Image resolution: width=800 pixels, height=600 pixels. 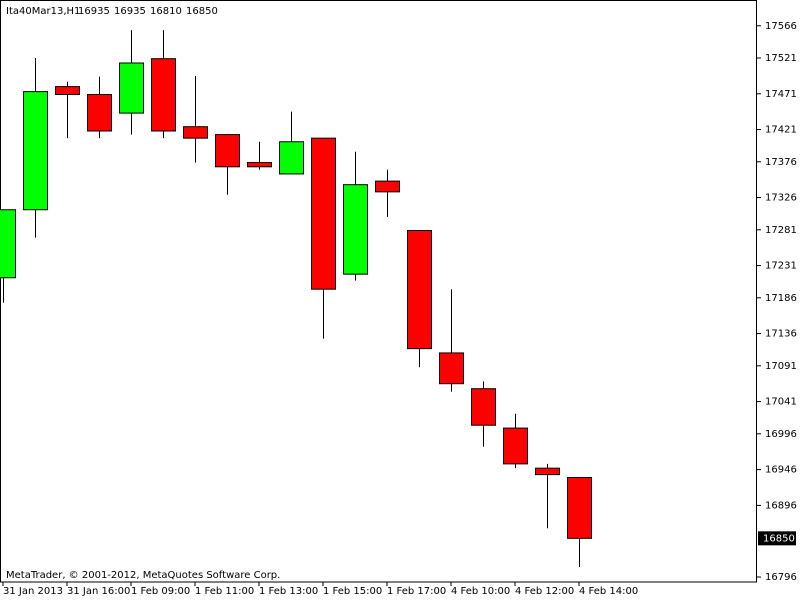 I want to click on x-tick-label: 4 Feb 10:00, so click(x=480, y=591).